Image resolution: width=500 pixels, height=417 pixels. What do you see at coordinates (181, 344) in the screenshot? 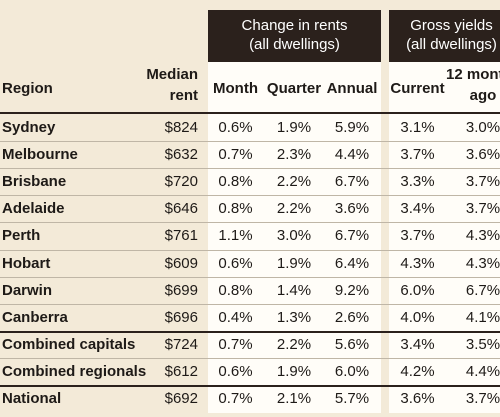
I see `cell: $724` at bounding box center [181, 344].